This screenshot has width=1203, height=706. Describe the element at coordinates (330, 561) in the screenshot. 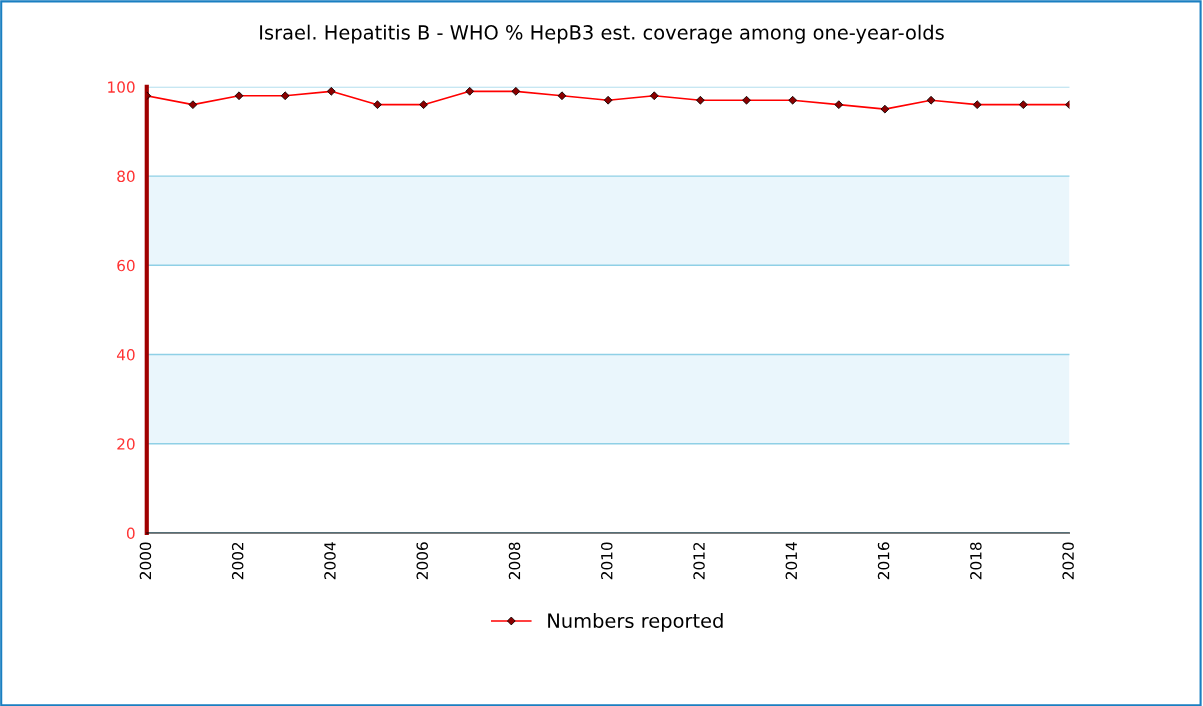

I see `x-tick-label: 2004` at that location.